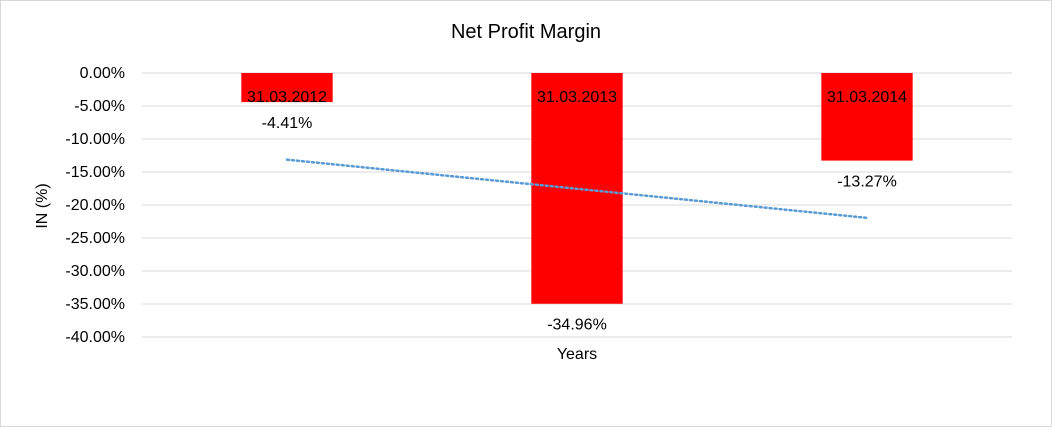 Image resolution: width=1052 pixels, height=427 pixels. I want to click on y-tick-label: -15.00%, so click(95, 172).